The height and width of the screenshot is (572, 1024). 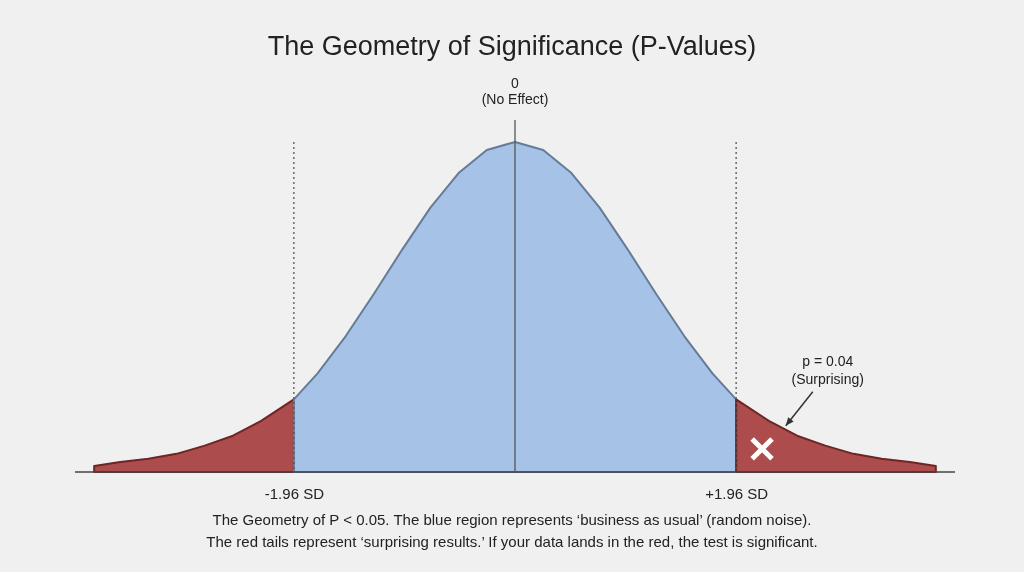 What do you see at coordinates (737, 493) in the screenshot?
I see `x-tick-label: +1.96 SD` at bounding box center [737, 493].